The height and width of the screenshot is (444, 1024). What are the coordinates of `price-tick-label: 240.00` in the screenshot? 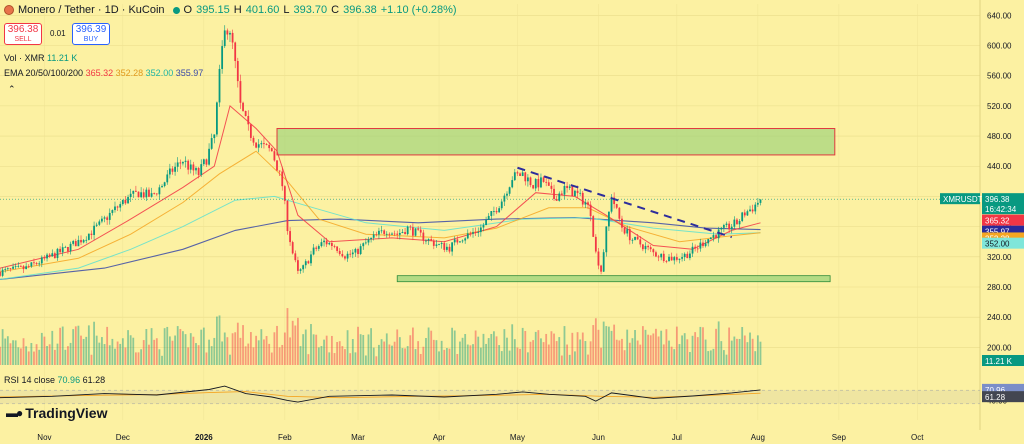 It's located at (999, 317).